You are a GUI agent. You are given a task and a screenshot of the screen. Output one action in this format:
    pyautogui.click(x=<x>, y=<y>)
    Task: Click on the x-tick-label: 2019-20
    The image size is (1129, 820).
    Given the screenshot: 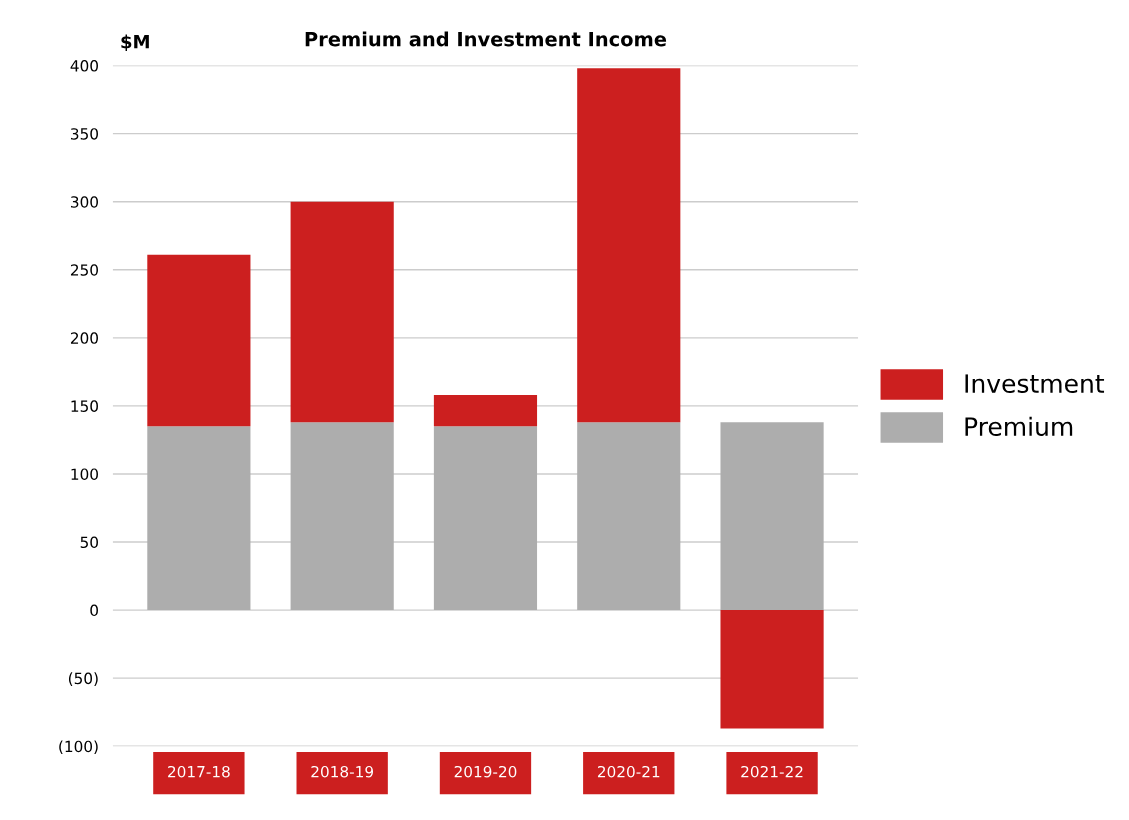 What is the action you would take?
    pyautogui.click(x=485, y=771)
    